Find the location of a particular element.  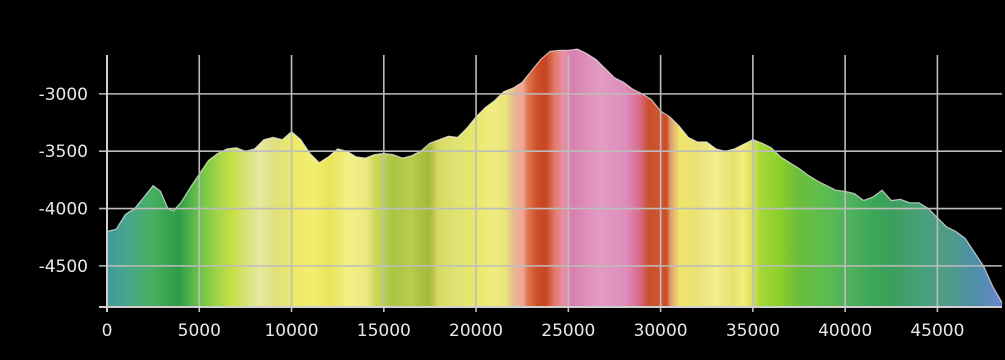

y-tick-label: -3000 is located at coordinates (63, 95).